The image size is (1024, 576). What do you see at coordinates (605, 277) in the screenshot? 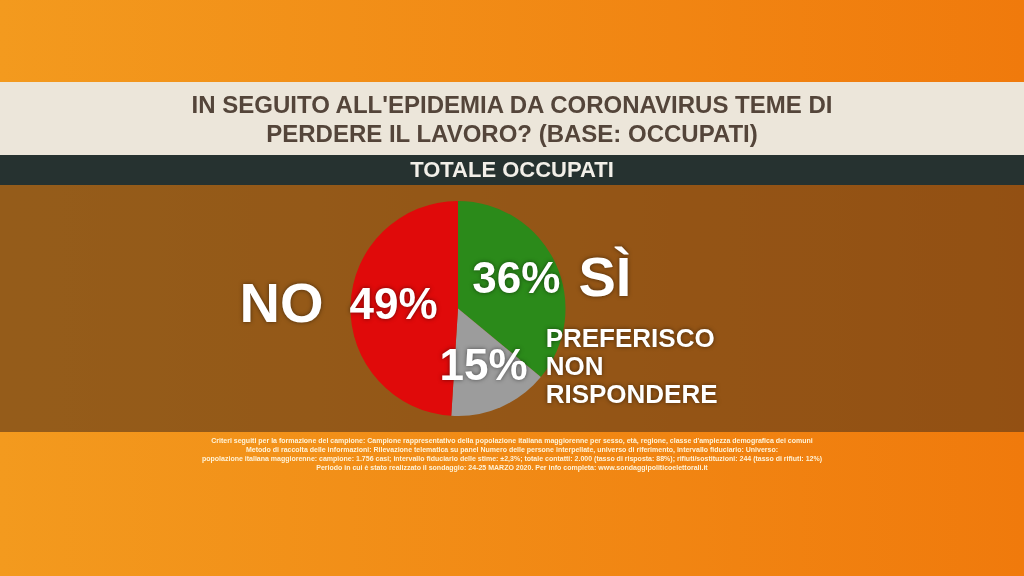
I see `slice-label: SÌ` at bounding box center [605, 277].